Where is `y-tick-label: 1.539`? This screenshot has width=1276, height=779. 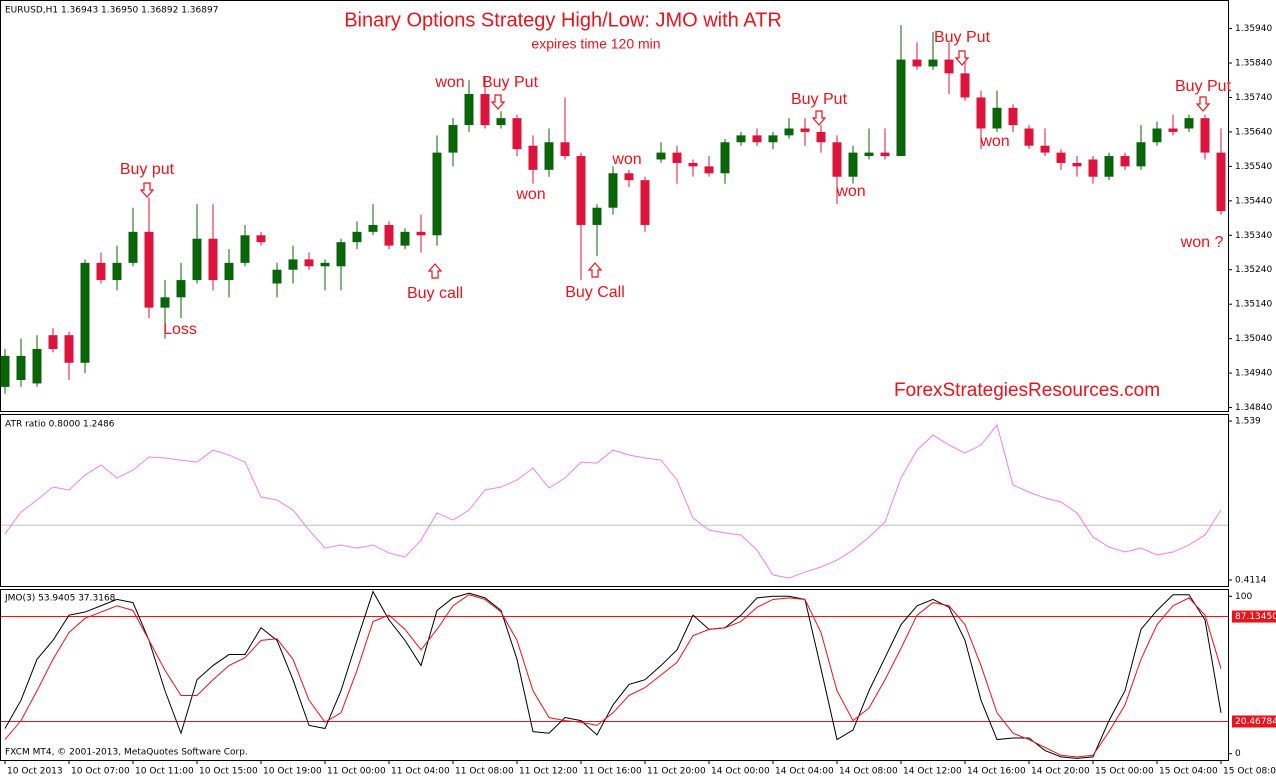 y-tick-label: 1.539 is located at coordinates (1248, 422).